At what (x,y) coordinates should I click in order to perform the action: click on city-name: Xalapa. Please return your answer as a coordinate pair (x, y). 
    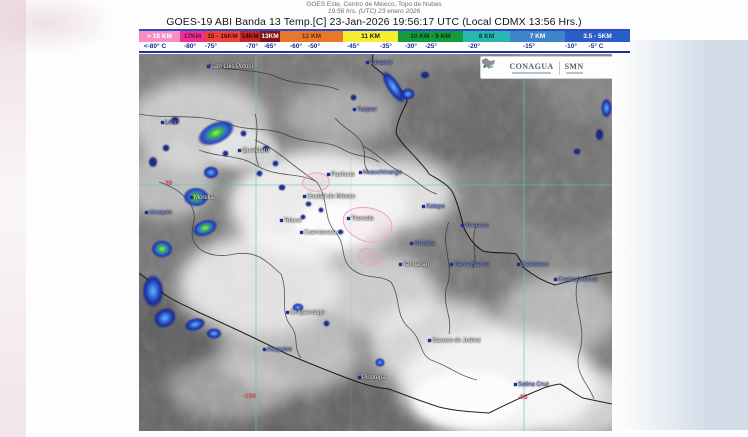
    Looking at the image, I should click on (435, 207).